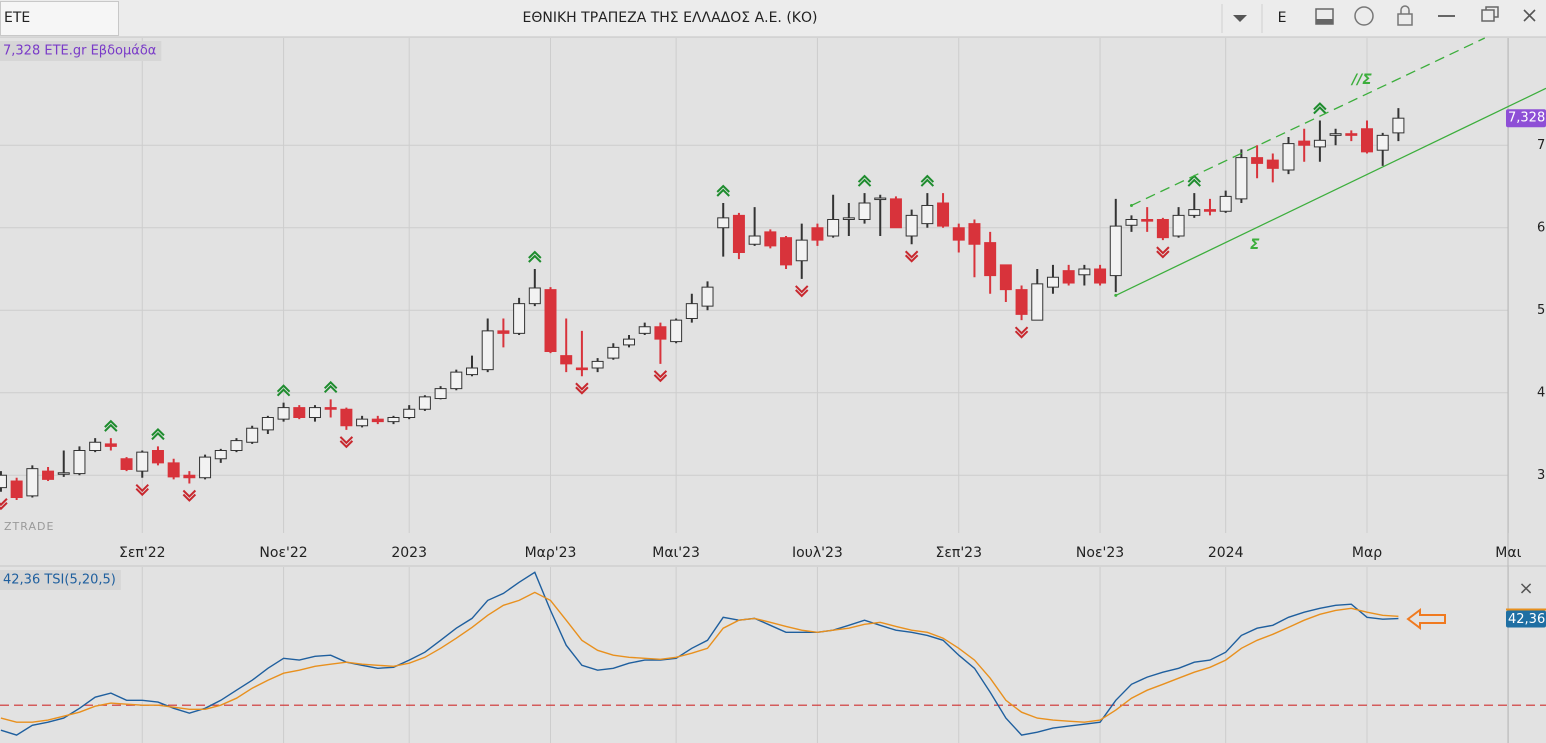  What do you see at coordinates (409, 553) in the screenshot?
I see `x-tick-label: 2023` at bounding box center [409, 553].